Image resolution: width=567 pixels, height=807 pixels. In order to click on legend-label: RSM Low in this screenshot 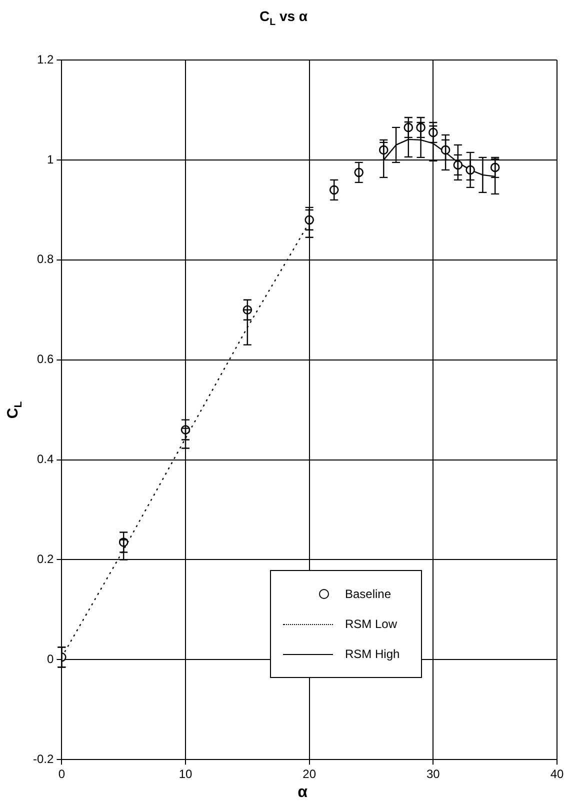, I will do `click(371, 624)`.